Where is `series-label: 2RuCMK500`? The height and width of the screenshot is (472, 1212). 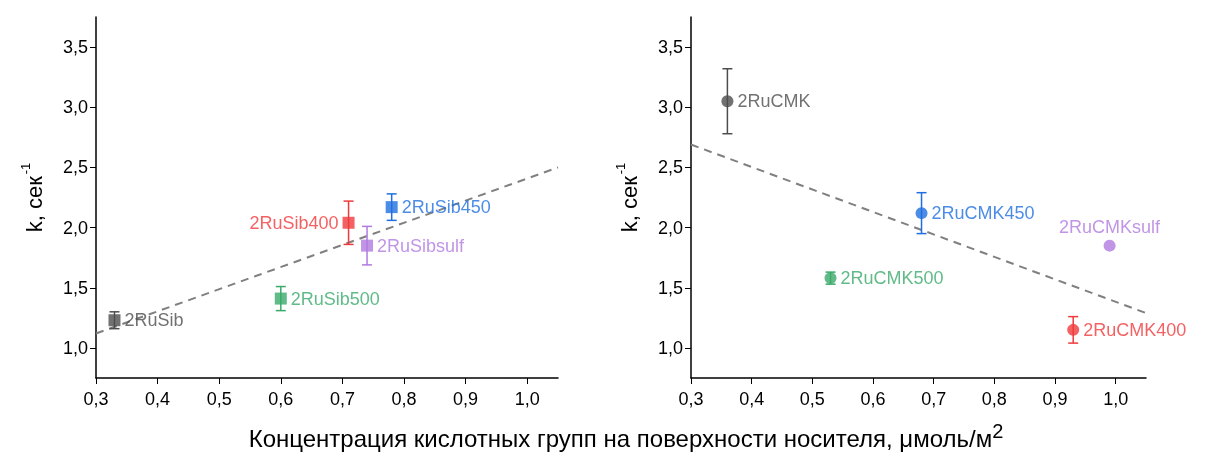
series-label: 2RuCMK500 is located at coordinates (892, 278).